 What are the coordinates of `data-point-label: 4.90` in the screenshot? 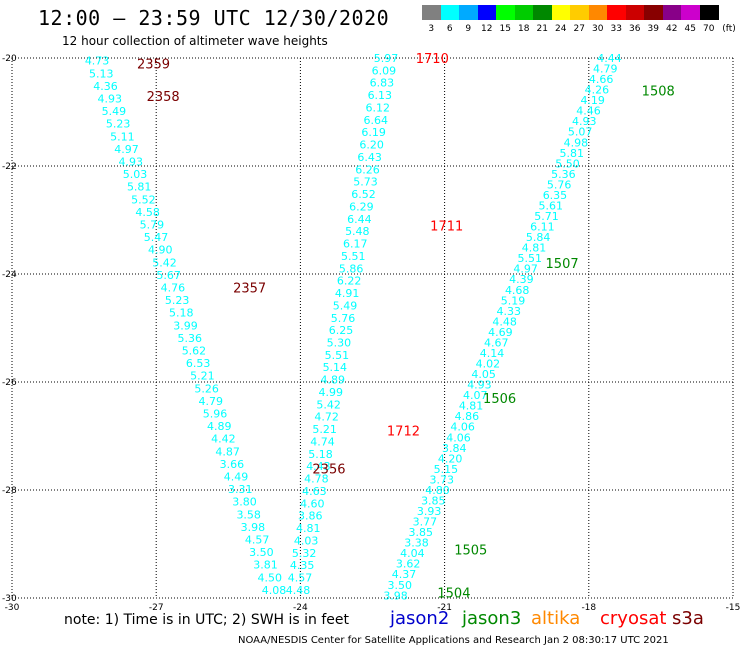 It's located at (160, 250).